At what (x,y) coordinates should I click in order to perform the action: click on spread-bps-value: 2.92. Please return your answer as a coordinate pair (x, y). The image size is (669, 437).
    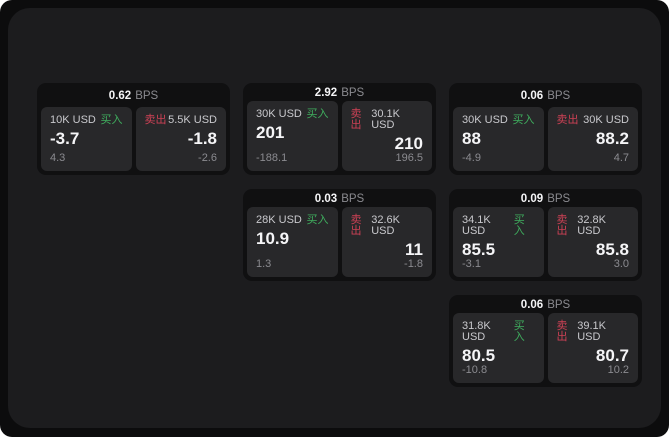
    Looking at the image, I should click on (326, 93).